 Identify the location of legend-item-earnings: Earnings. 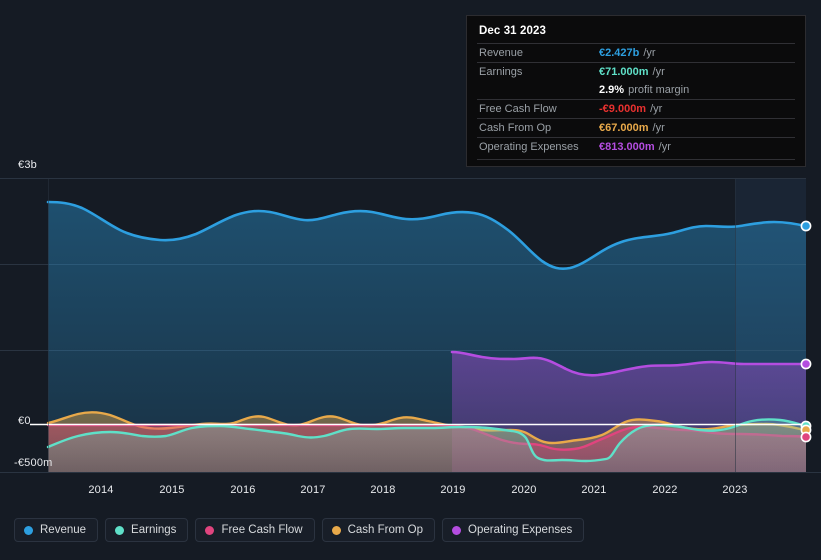
(147, 530).